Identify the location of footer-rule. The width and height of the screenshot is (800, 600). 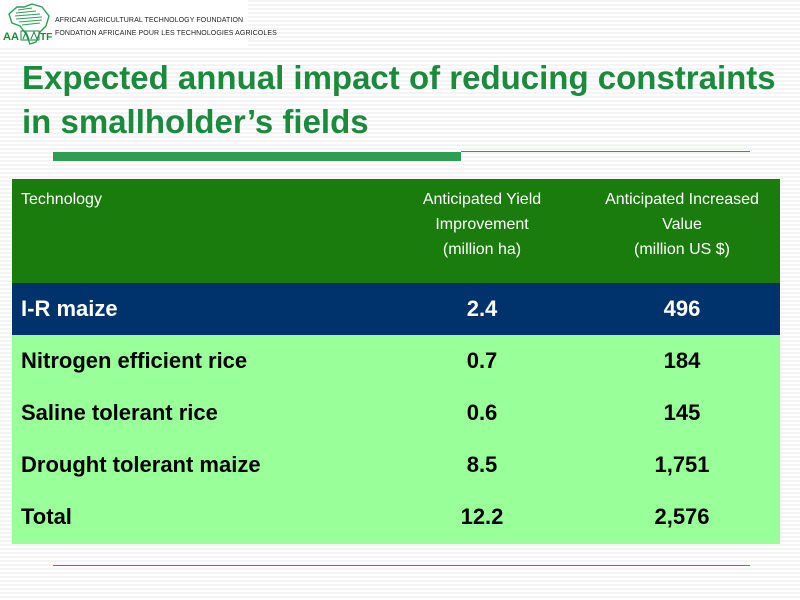
(401, 565).